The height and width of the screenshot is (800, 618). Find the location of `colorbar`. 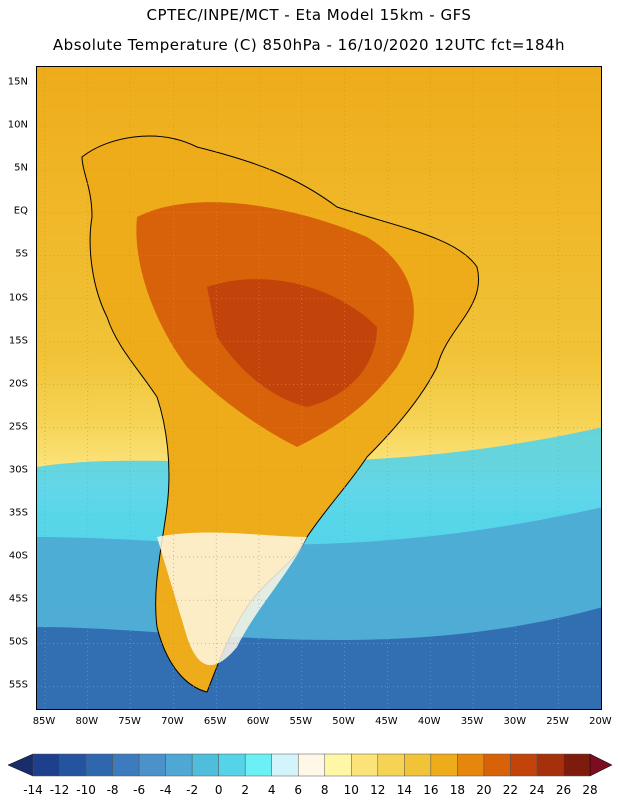

colorbar is located at coordinates (310, 765).